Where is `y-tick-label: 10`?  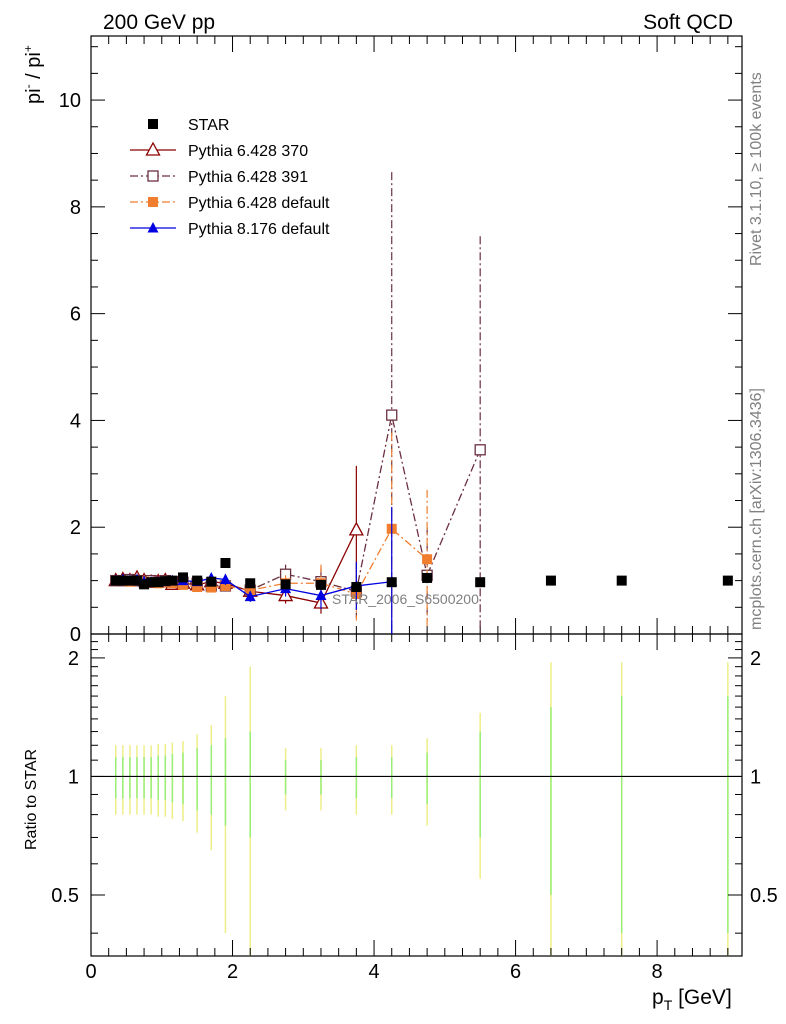 y-tick-label: 10 is located at coordinates (70, 101).